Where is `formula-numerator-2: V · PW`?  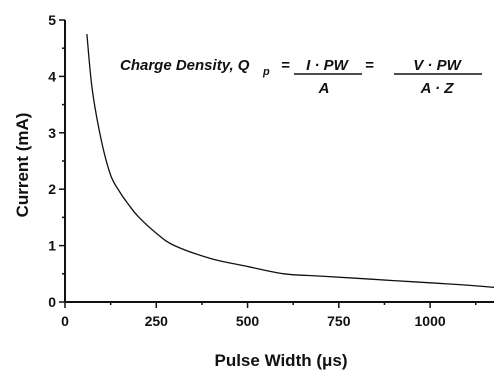 formula-numerator-2: V · PW is located at coordinates (437, 65).